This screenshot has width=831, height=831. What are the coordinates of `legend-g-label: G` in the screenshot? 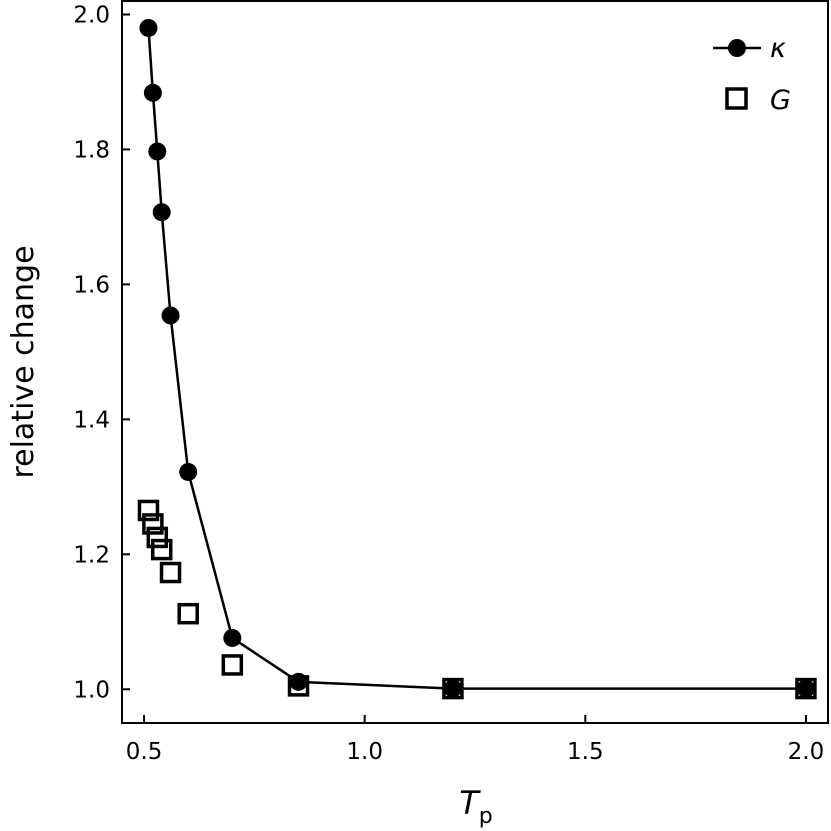 It's located at (780, 100).